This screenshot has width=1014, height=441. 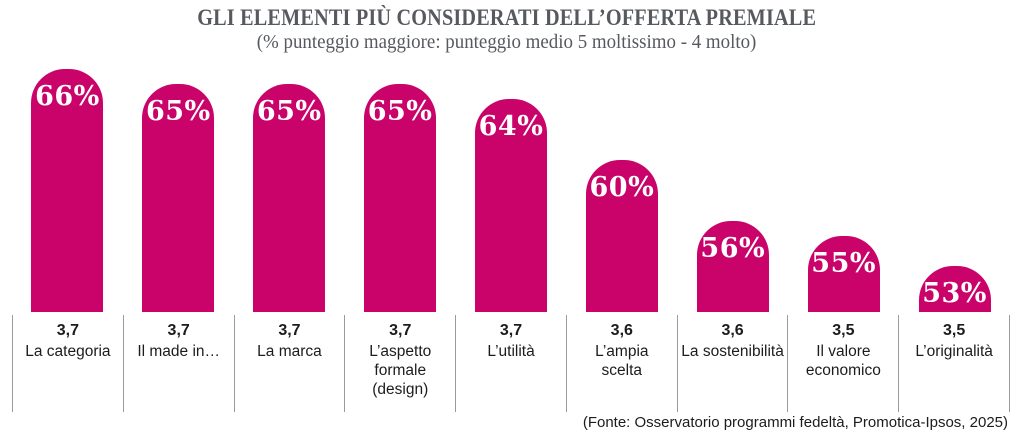 What do you see at coordinates (621, 236) in the screenshot?
I see `bar: 60%` at bounding box center [621, 236].